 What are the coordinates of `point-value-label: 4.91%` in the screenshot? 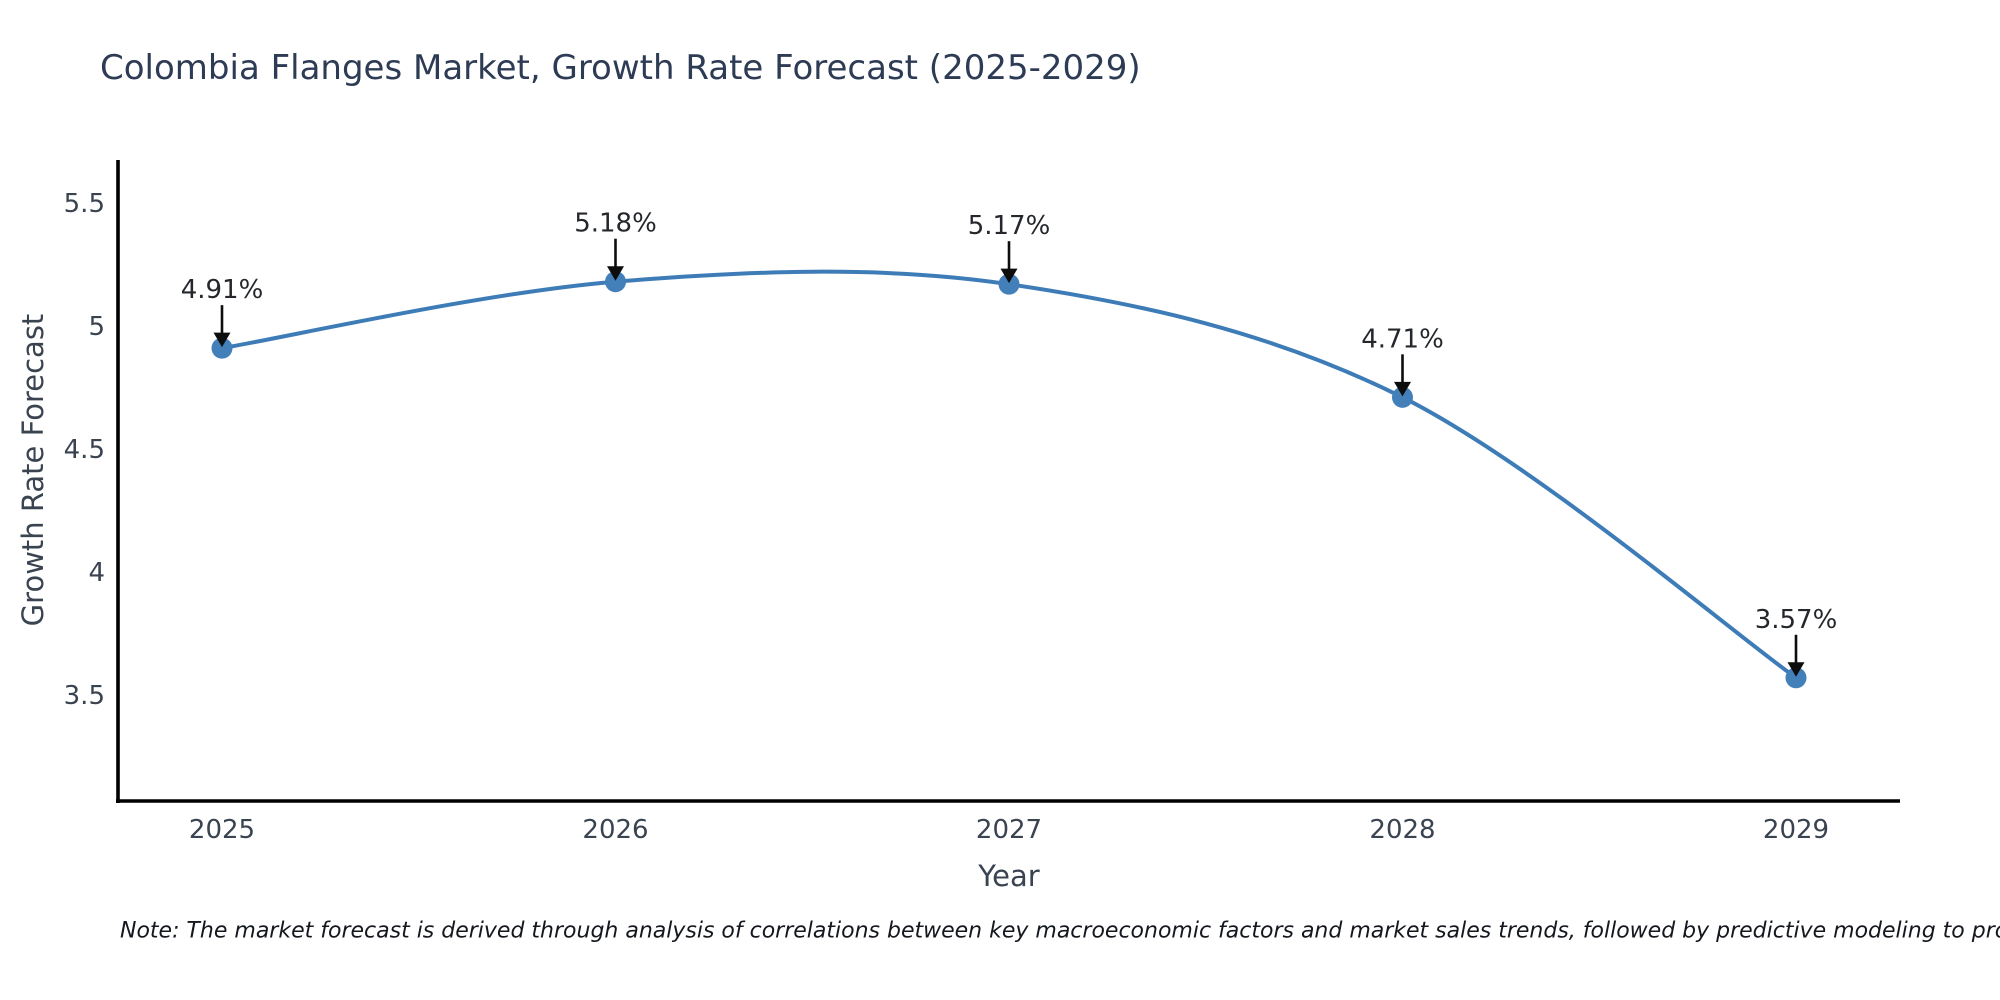 It's located at (222, 290).